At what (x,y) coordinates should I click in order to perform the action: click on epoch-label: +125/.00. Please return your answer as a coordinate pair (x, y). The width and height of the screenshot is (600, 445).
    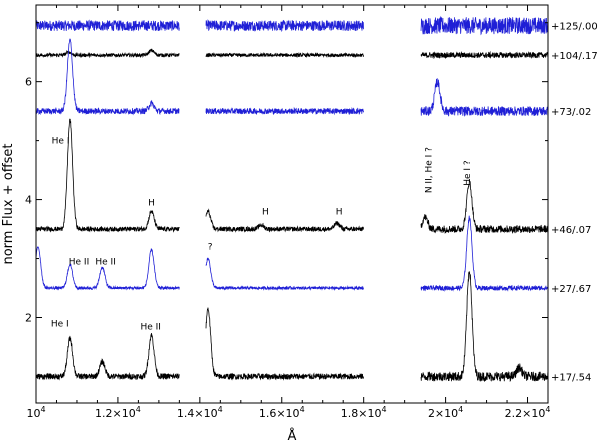
    Looking at the image, I should click on (574, 27).